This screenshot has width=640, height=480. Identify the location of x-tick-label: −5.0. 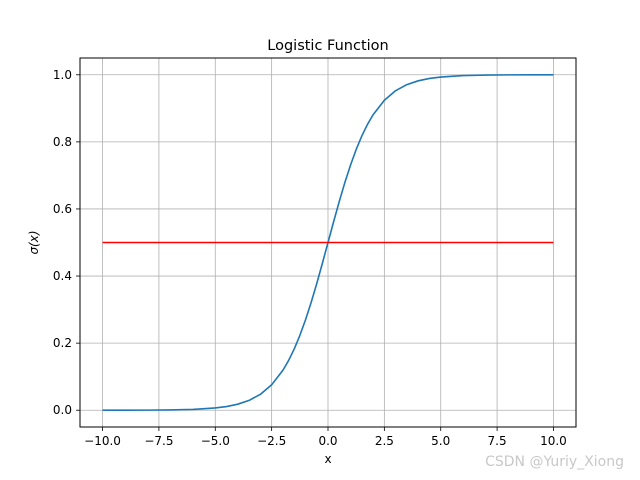
(215, 441).